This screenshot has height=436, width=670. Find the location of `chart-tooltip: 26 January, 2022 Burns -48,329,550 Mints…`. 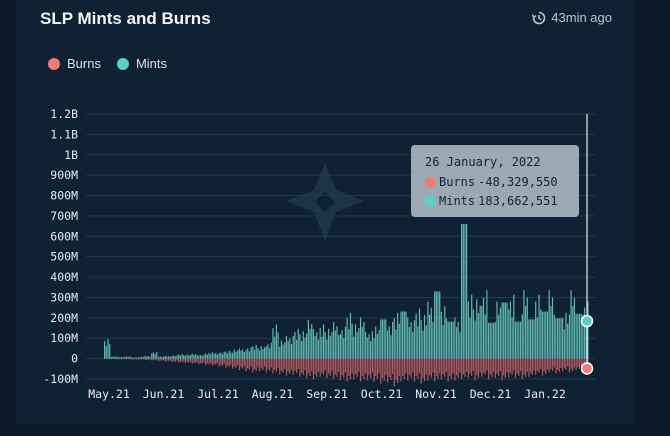

chart-tooltip: 26 January, 2022 Burns -48,329,550 Mints… is located at coordinates (495, 181).